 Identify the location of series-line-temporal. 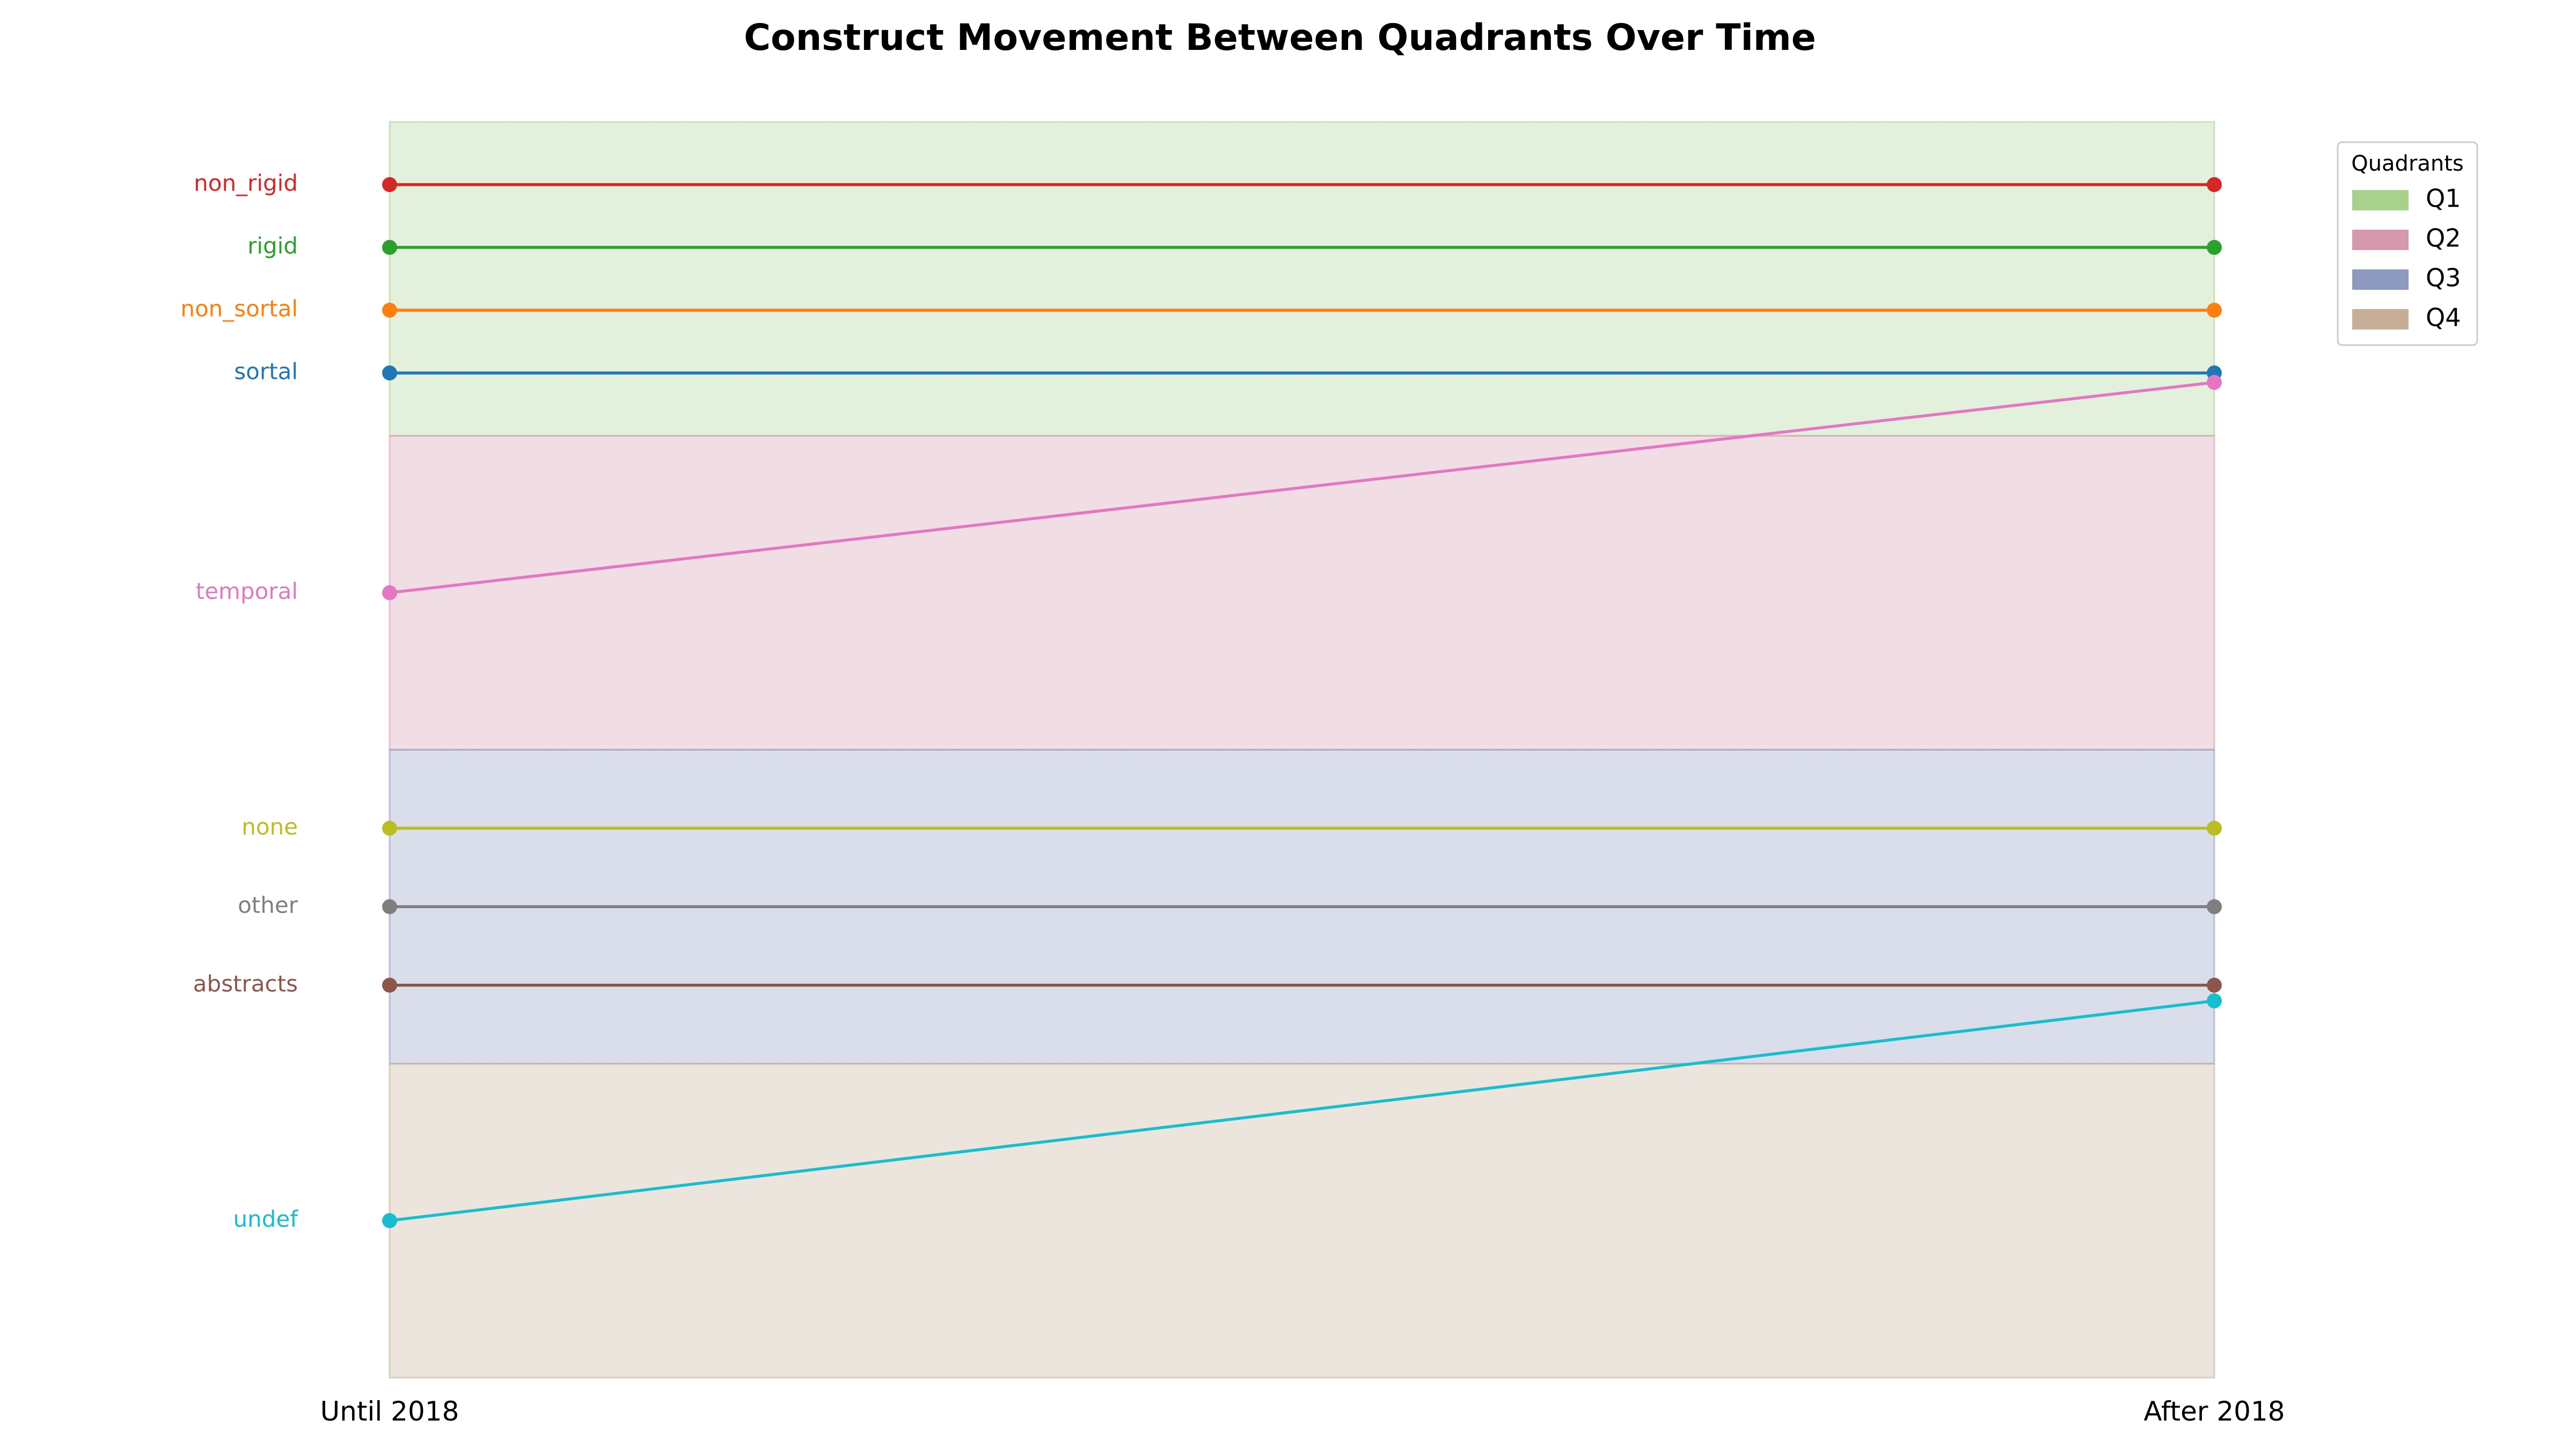
(1302, 487).